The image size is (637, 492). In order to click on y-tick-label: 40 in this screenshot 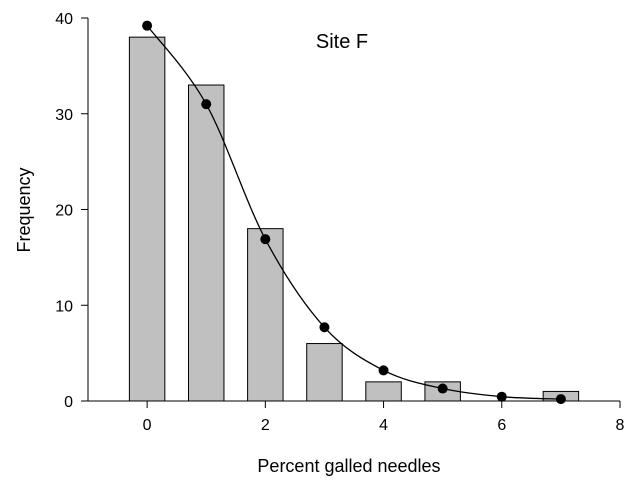, I will do `click(64, 19)`.